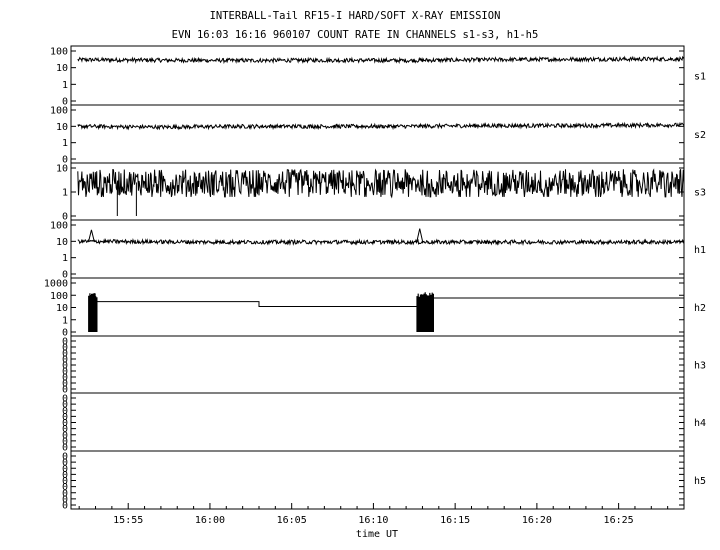  I want to click on y-tick-label-h1: 1, so click(65, 258).